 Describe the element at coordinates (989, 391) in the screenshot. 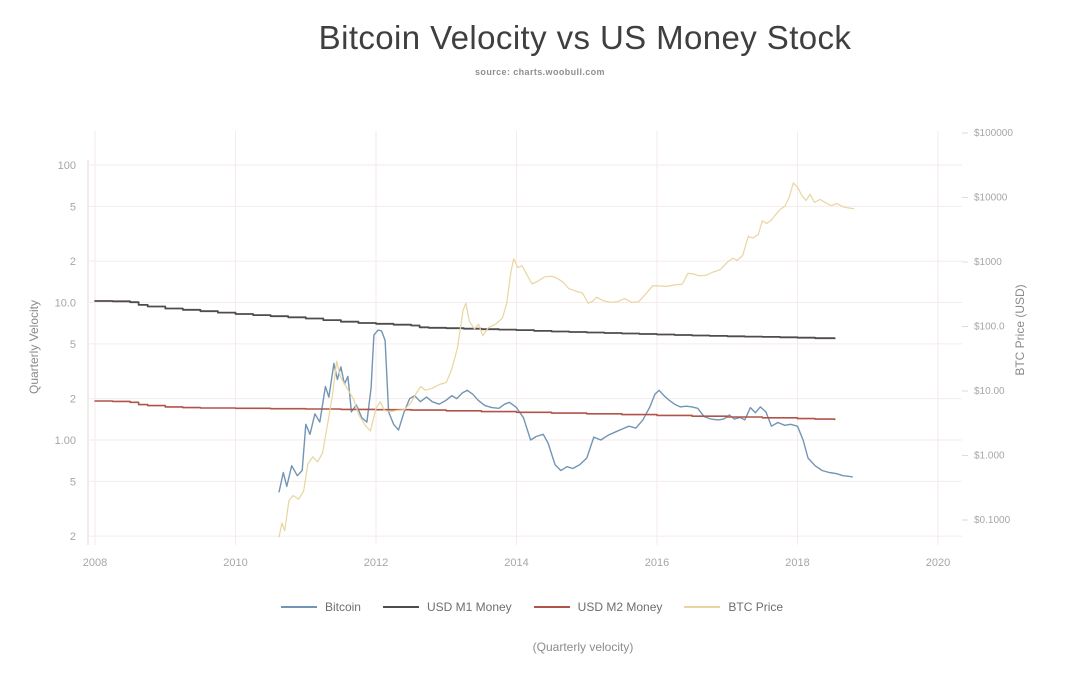

I see `y-right-tick-label: $10.00` at that location.